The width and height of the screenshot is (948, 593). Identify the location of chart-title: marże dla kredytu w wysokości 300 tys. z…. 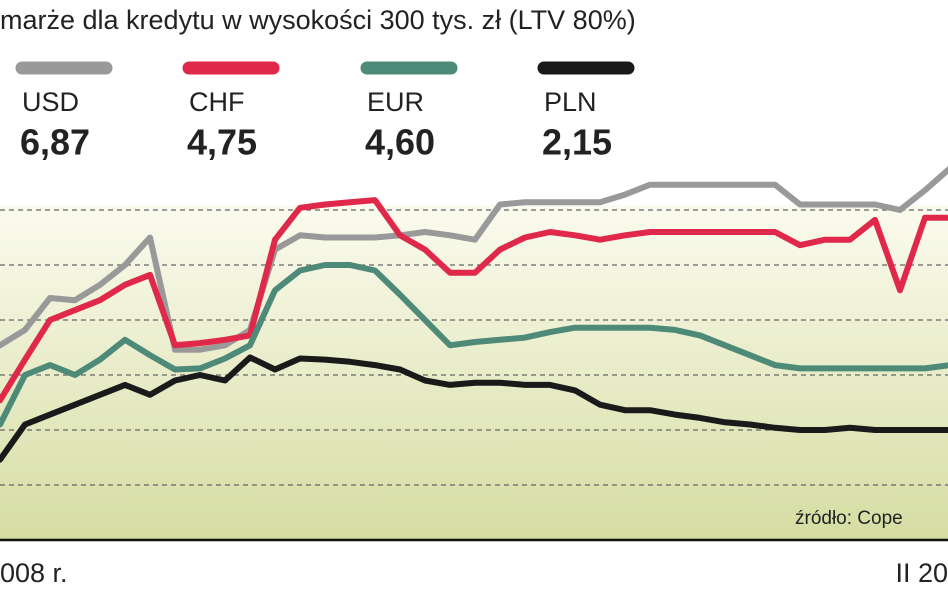
(318, 20).